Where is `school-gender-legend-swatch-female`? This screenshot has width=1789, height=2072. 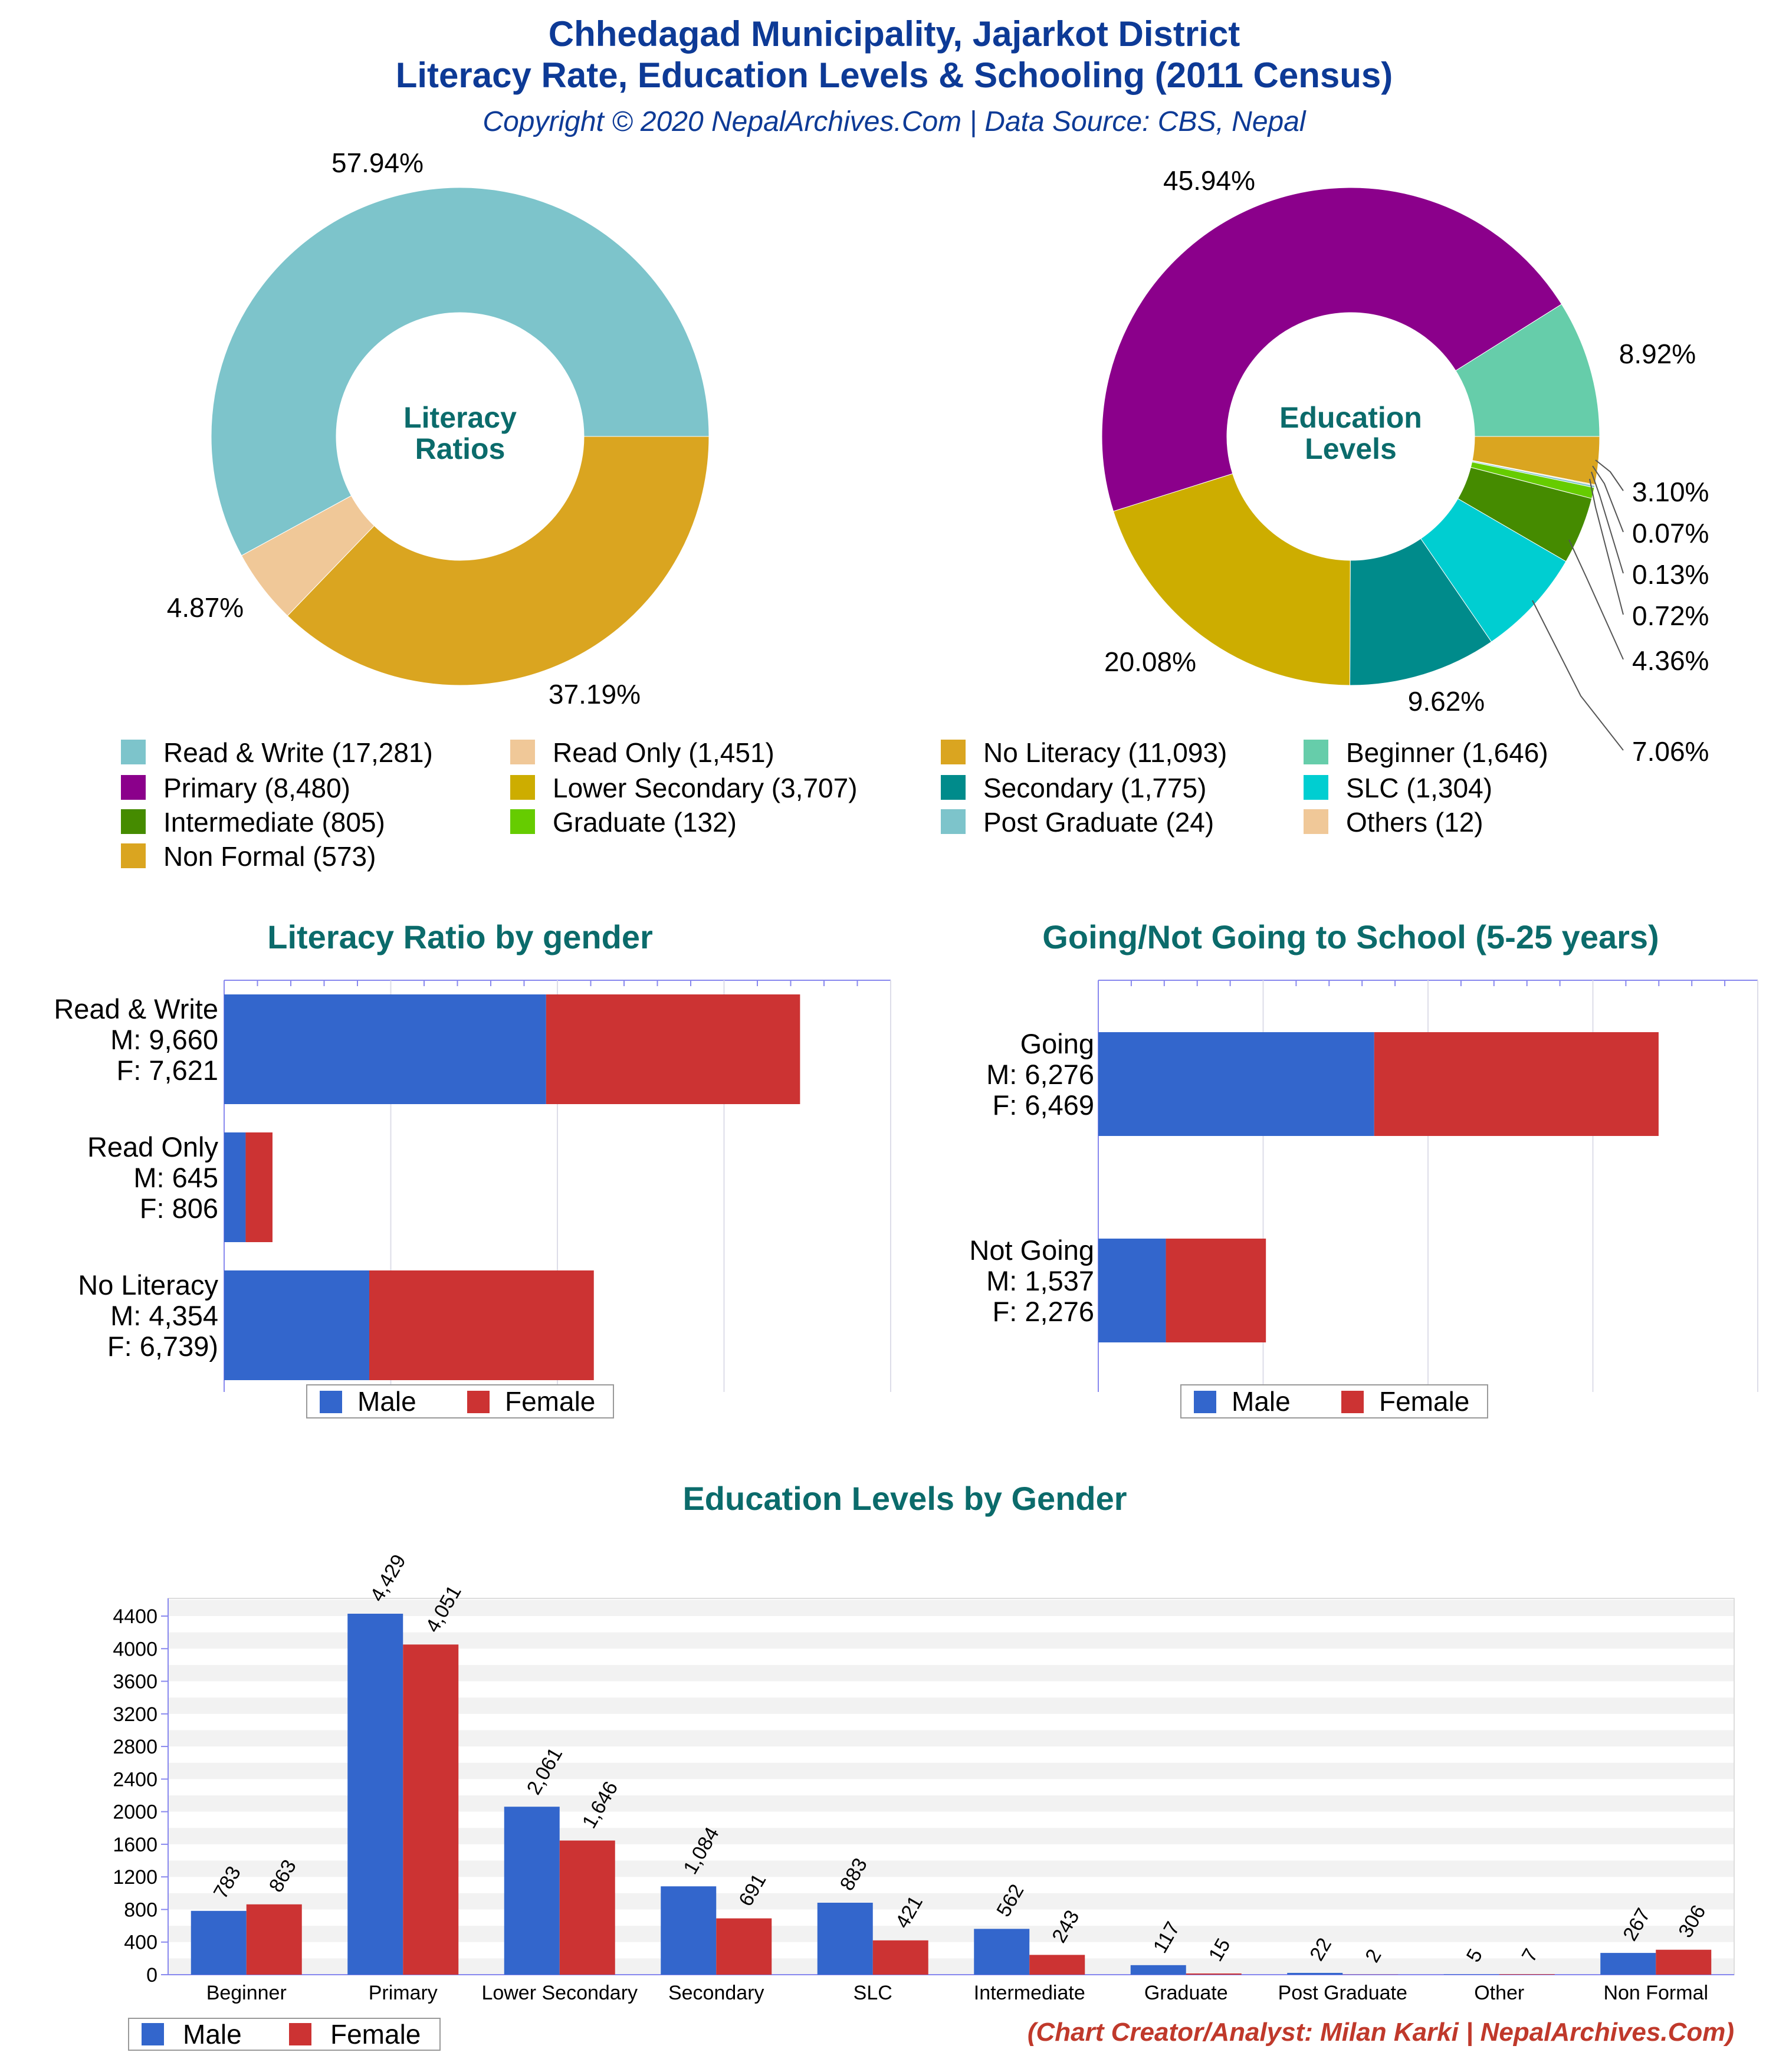
school-gender-legend-swatch-female is located at coordinates (1352, 1402).